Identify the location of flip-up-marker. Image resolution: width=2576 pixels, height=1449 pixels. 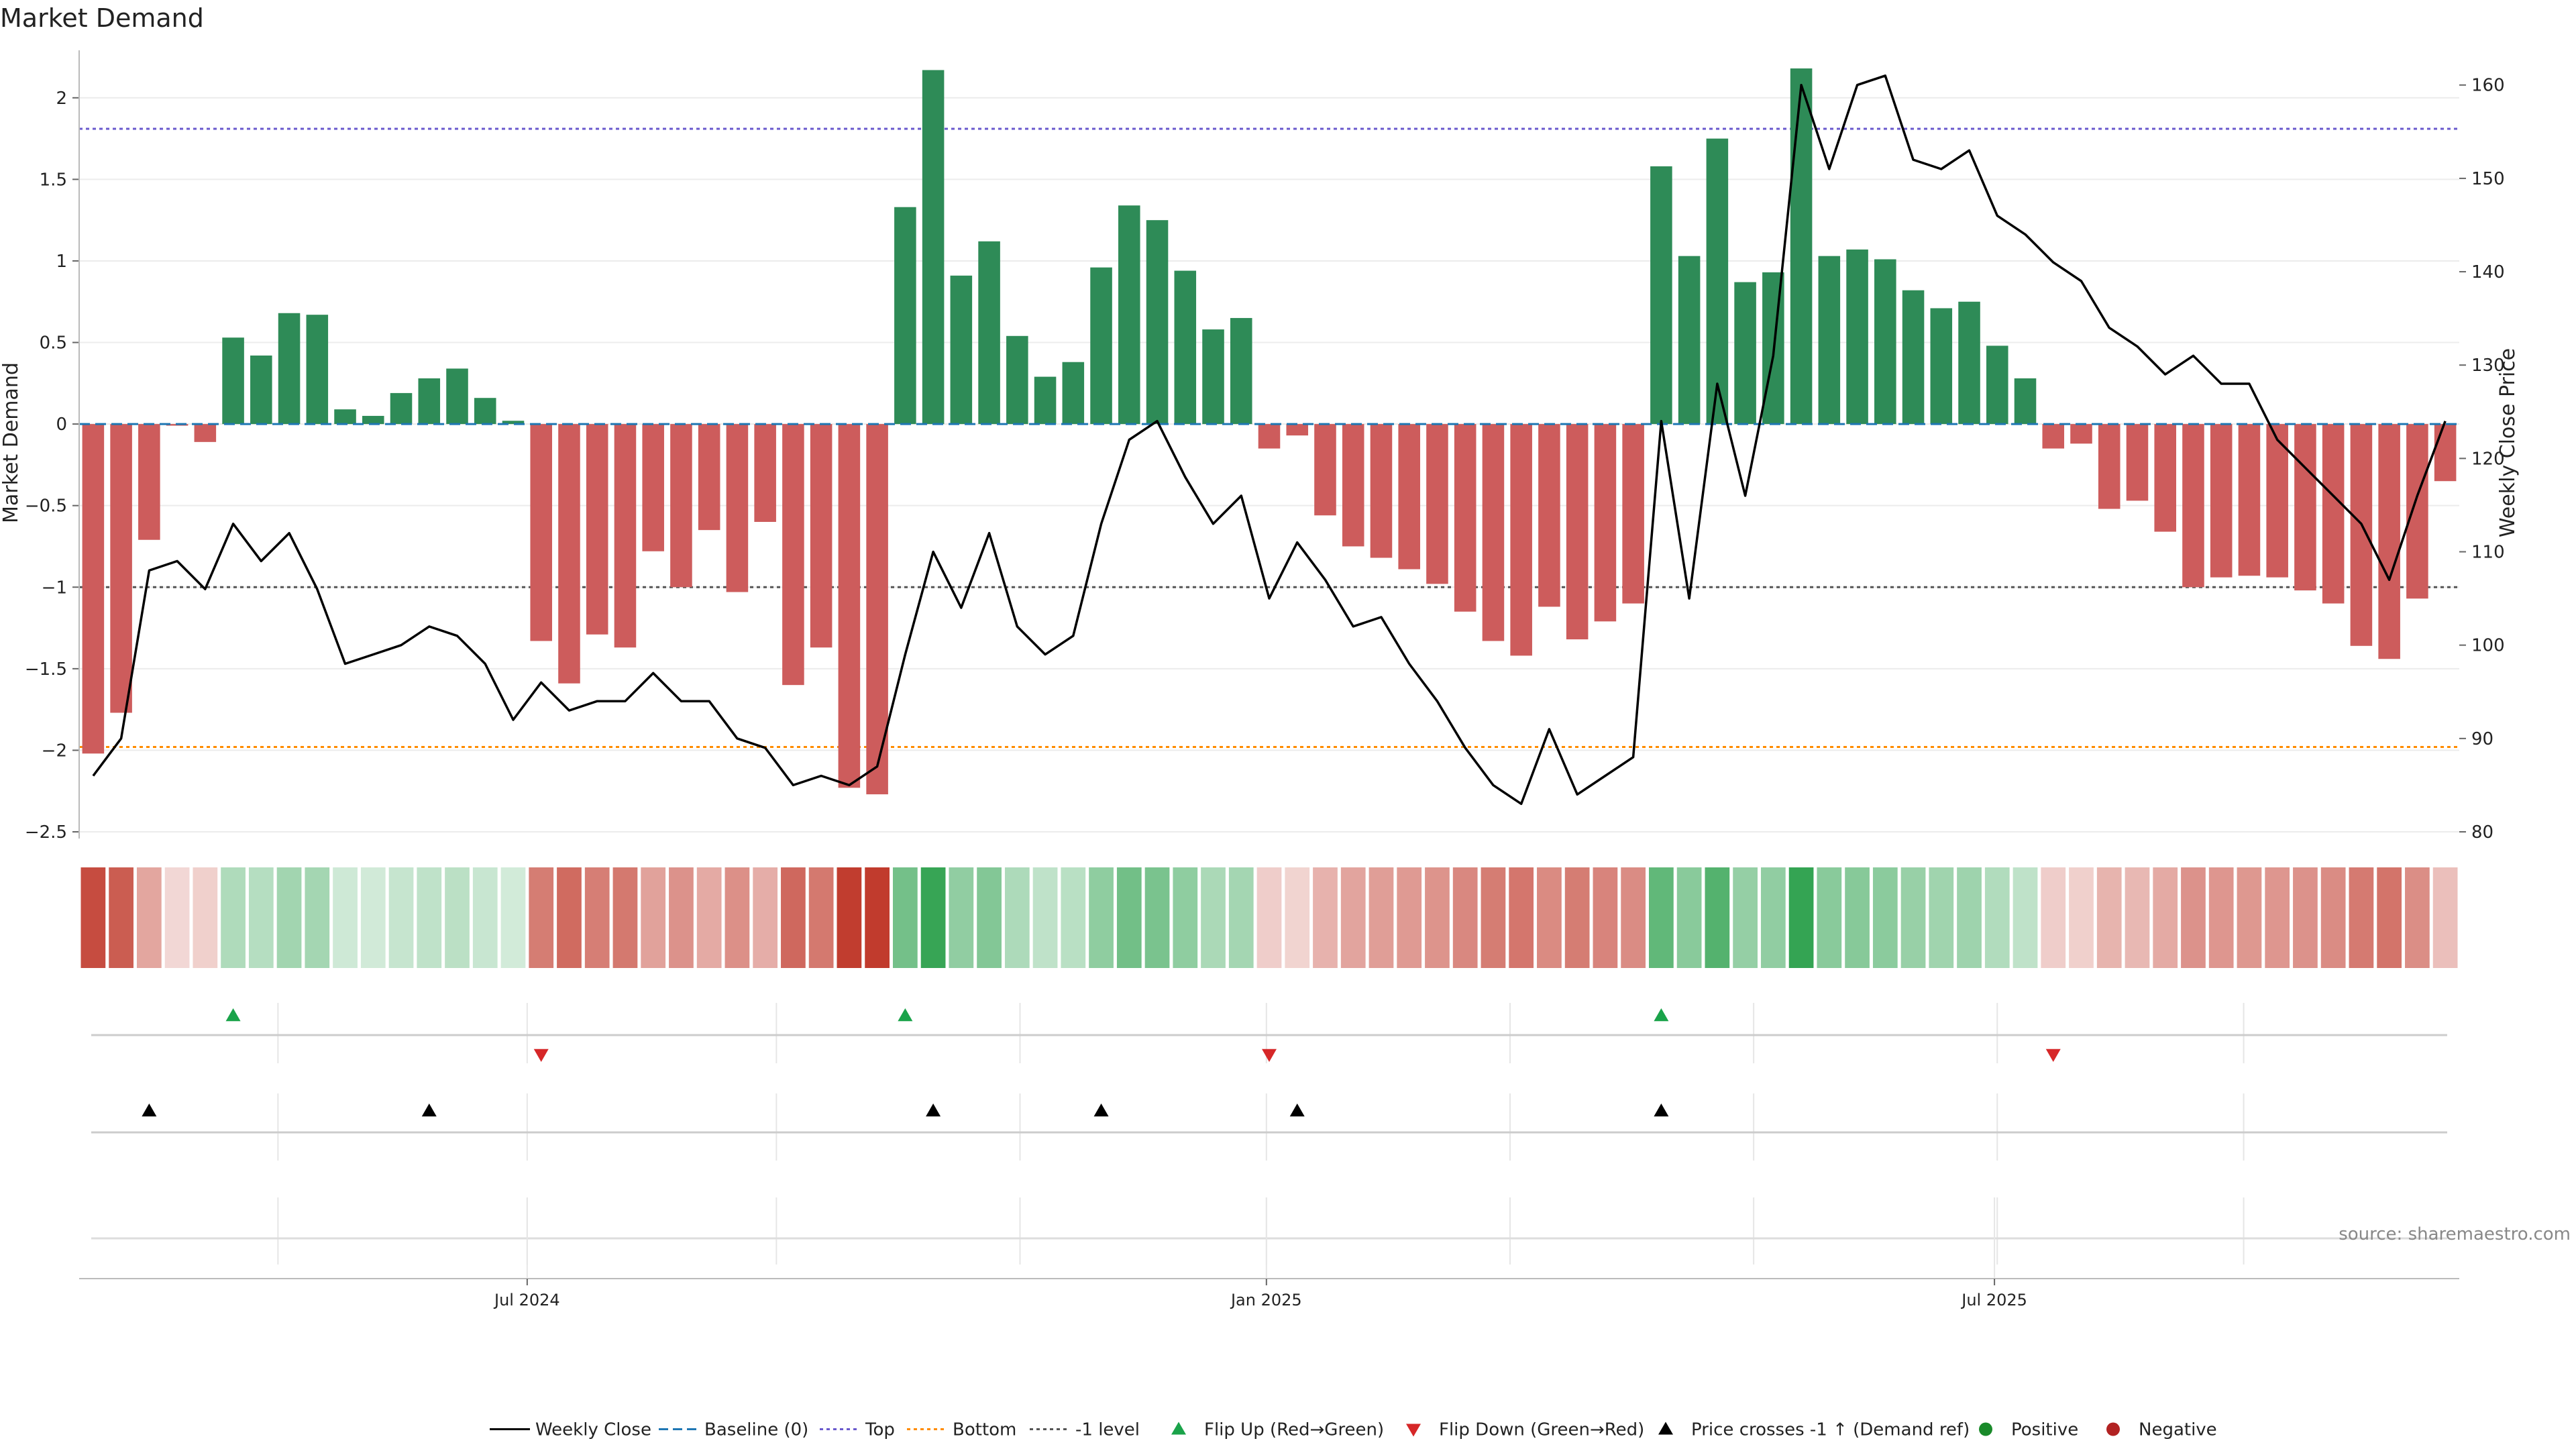
(905, 1015).